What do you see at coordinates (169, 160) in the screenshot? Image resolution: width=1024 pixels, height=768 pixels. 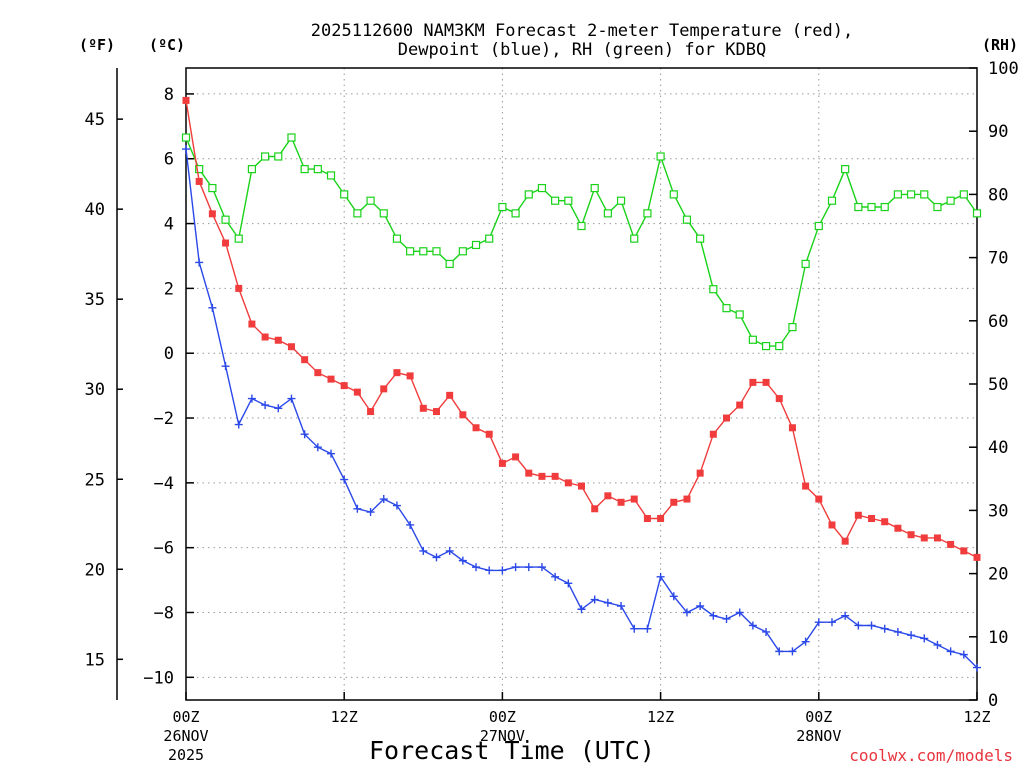 I see `celsius-tick-label: 6` at bounding box center [169, 160].